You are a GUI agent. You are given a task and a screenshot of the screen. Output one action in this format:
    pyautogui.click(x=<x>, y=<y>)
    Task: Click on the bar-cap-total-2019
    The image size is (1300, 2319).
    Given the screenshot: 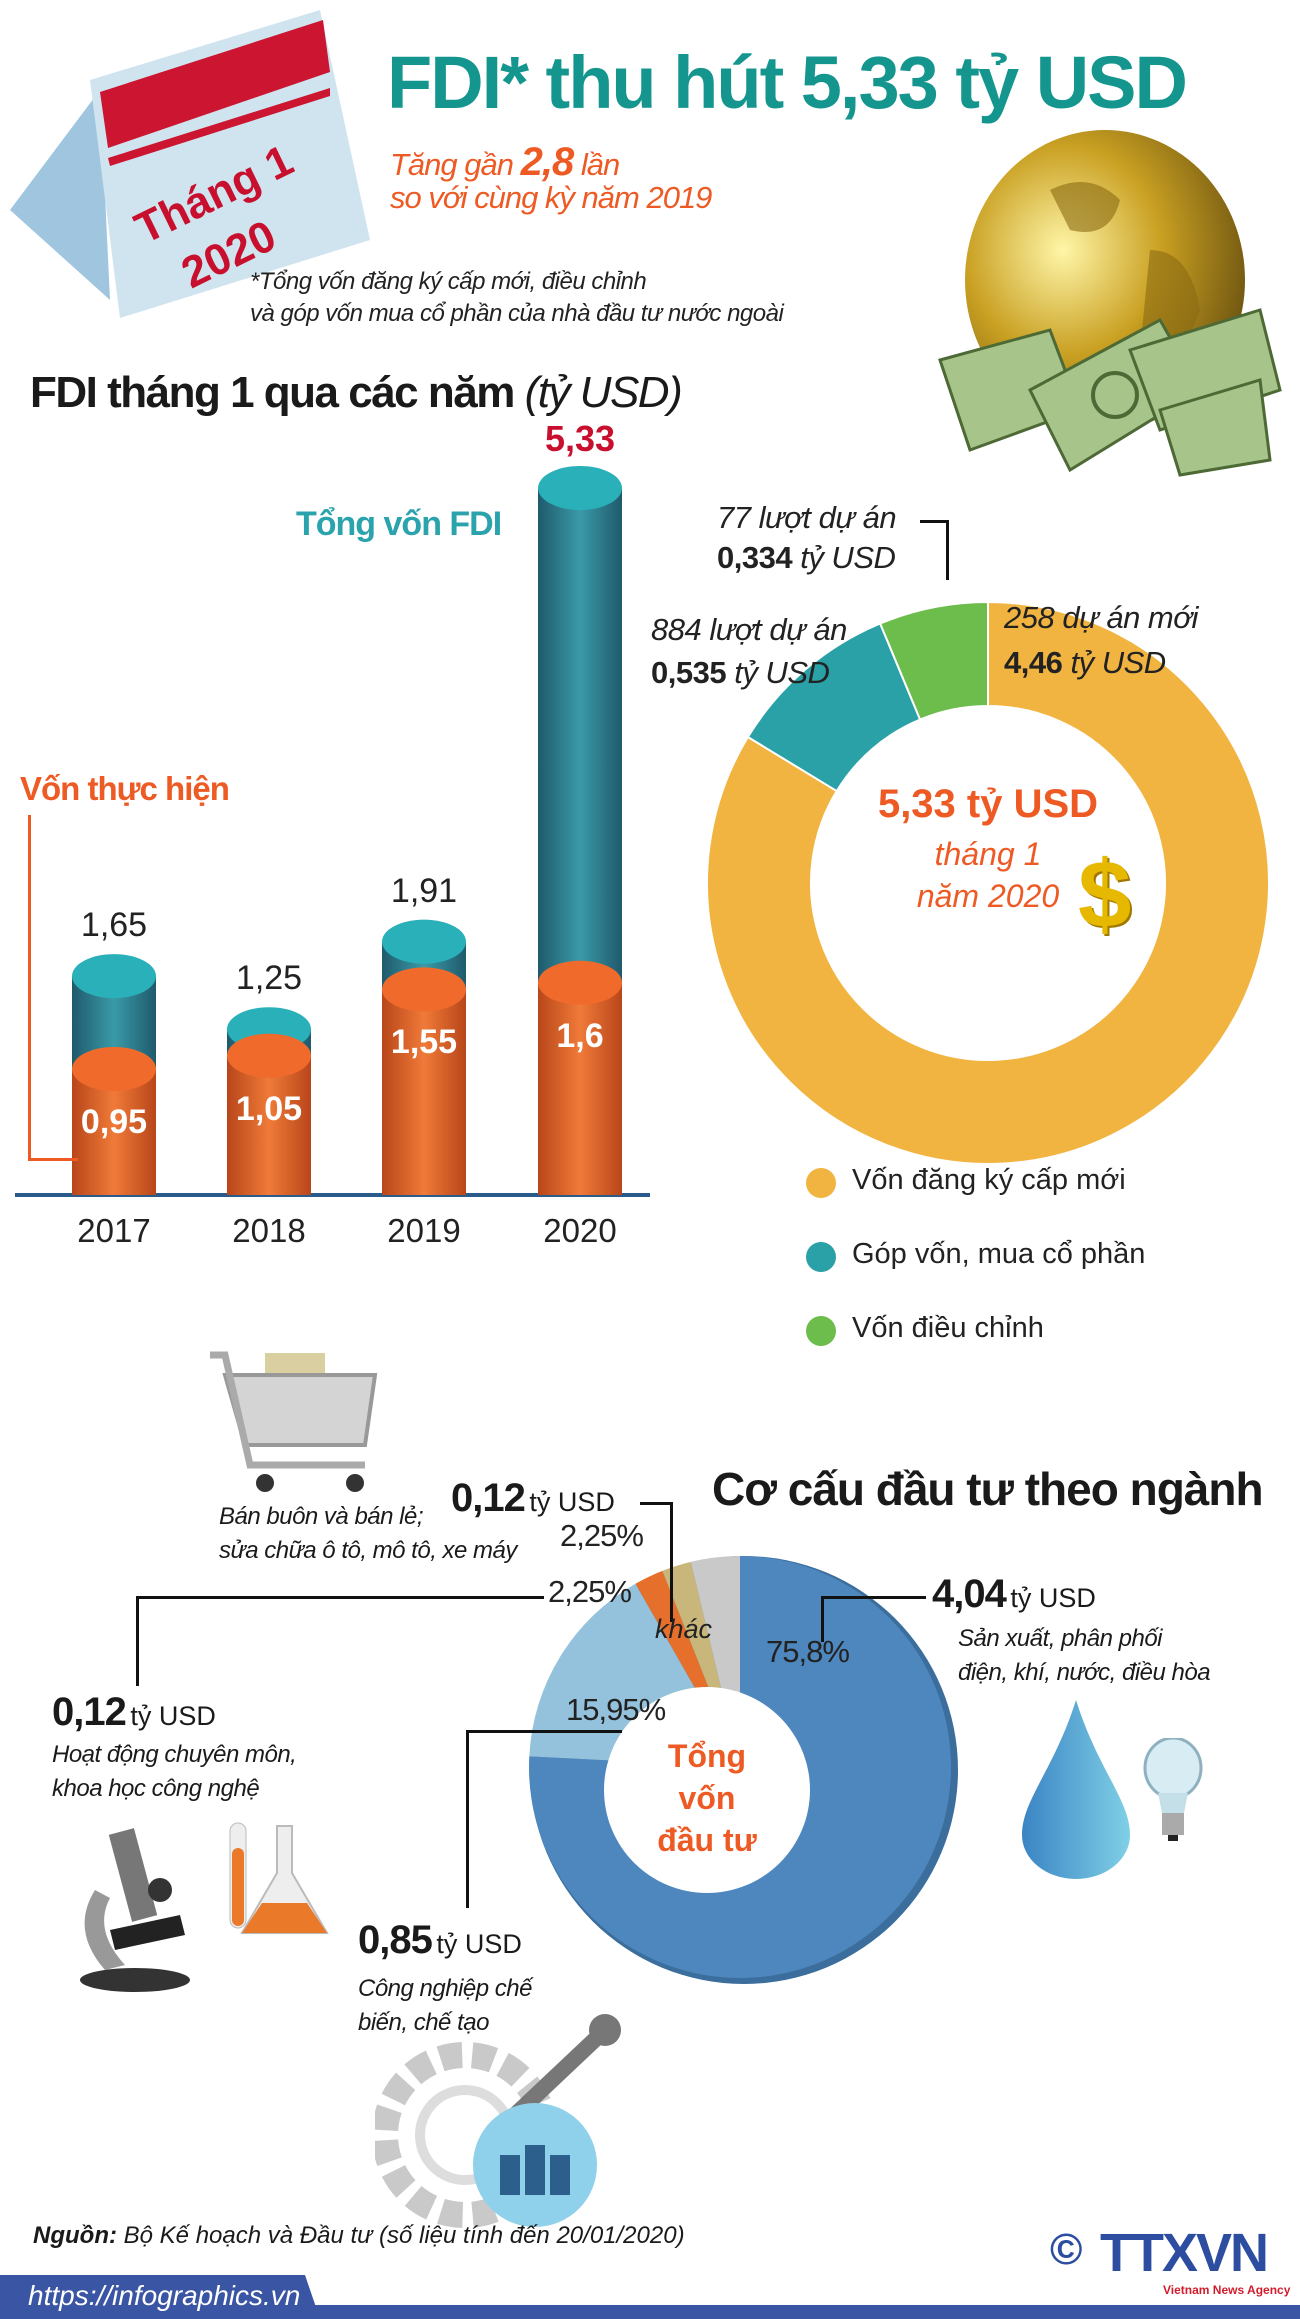 What is the action you would take?
    pyautogui.click(x=424, y=941)
    